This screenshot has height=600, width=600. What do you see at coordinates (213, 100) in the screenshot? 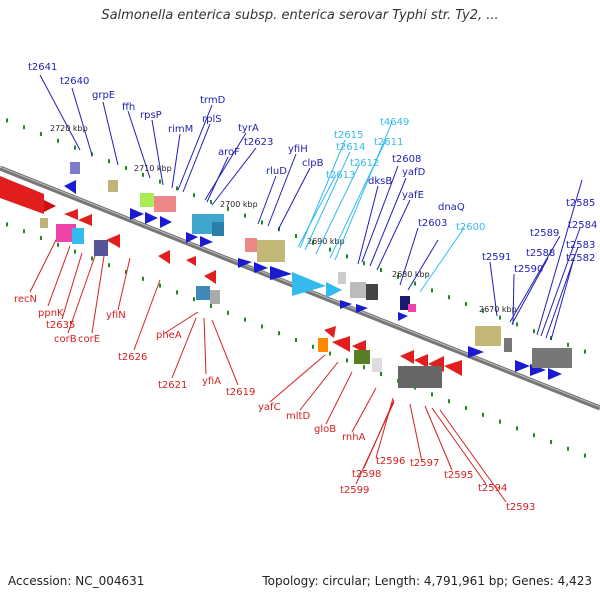
I see `gene-label: trmD` at bounding box center [213, 100].